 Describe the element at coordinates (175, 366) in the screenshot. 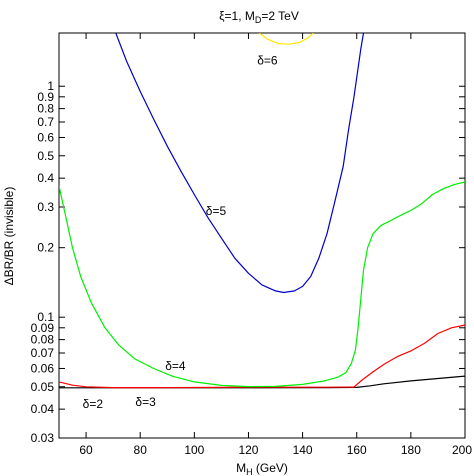

I see `series-annotation: δ=4` at that location.